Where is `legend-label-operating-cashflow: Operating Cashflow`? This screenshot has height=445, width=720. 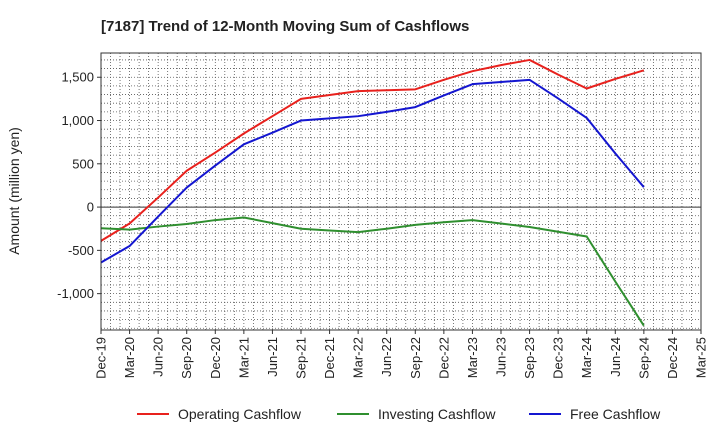
legend-label-operating-cashflow: Operating Cashflow is located at coordinates (240, 414).